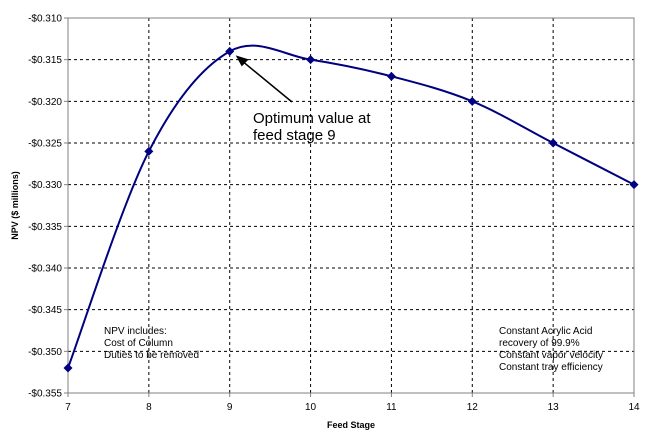 The width and height of the screenshot is (650, 445). I want to click on x-tick-label: 11, so click(391, 407).